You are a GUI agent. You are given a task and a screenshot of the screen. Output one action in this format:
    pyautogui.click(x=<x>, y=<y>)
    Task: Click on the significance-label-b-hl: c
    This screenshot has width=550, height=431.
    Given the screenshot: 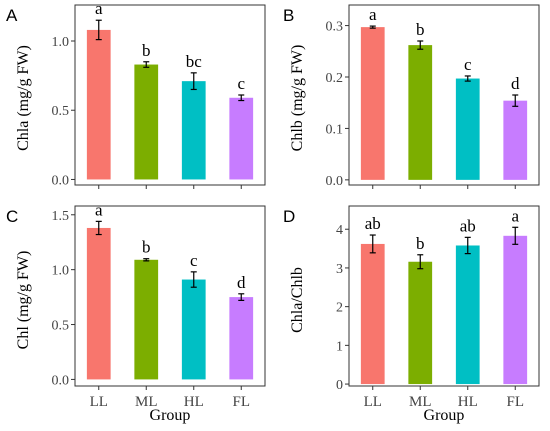 What is the action you would take?
    pyautogui.click(x=468, y=64)
    